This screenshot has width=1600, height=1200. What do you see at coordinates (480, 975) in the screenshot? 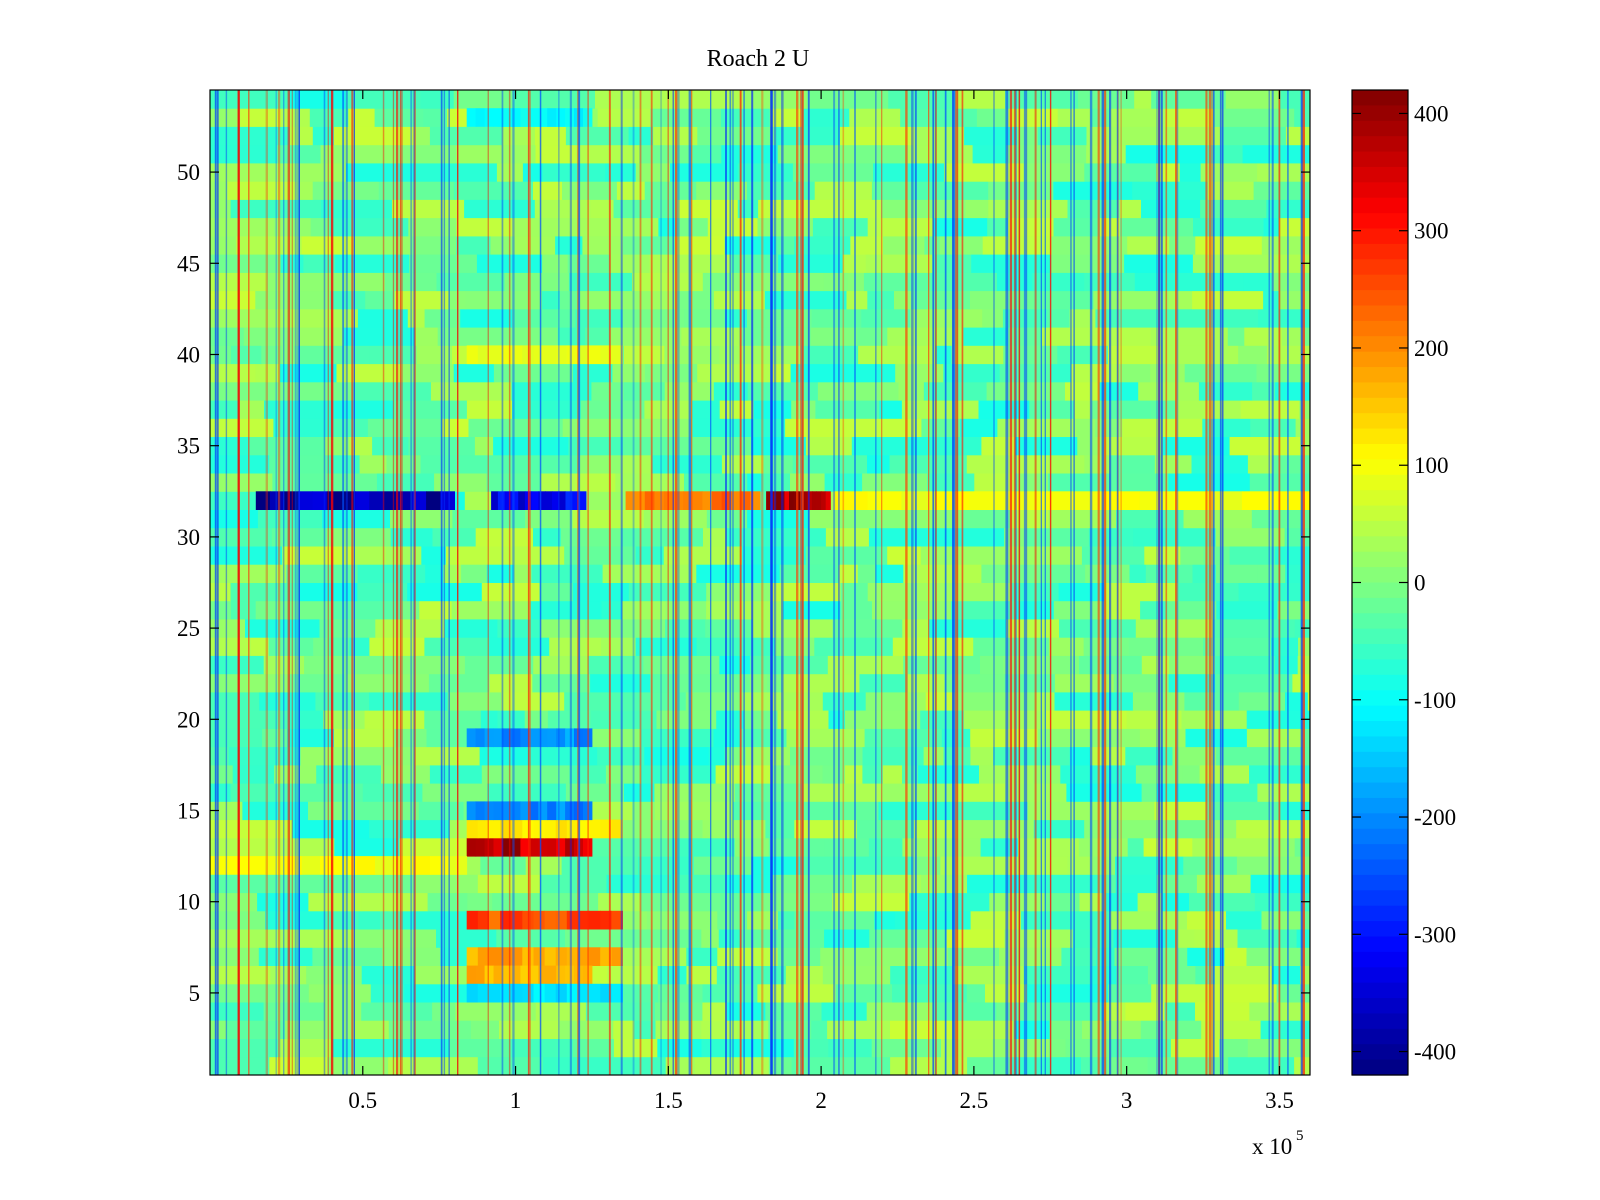
I see `heatmap-cell-row-6-positive-band` at bounding box center [480, 975].